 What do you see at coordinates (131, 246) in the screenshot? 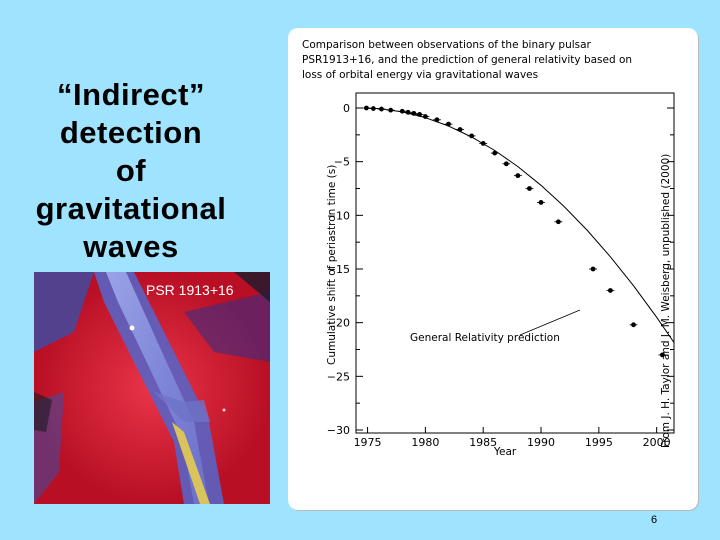
I see `title-line: waves` at bounding box center [131, 246].